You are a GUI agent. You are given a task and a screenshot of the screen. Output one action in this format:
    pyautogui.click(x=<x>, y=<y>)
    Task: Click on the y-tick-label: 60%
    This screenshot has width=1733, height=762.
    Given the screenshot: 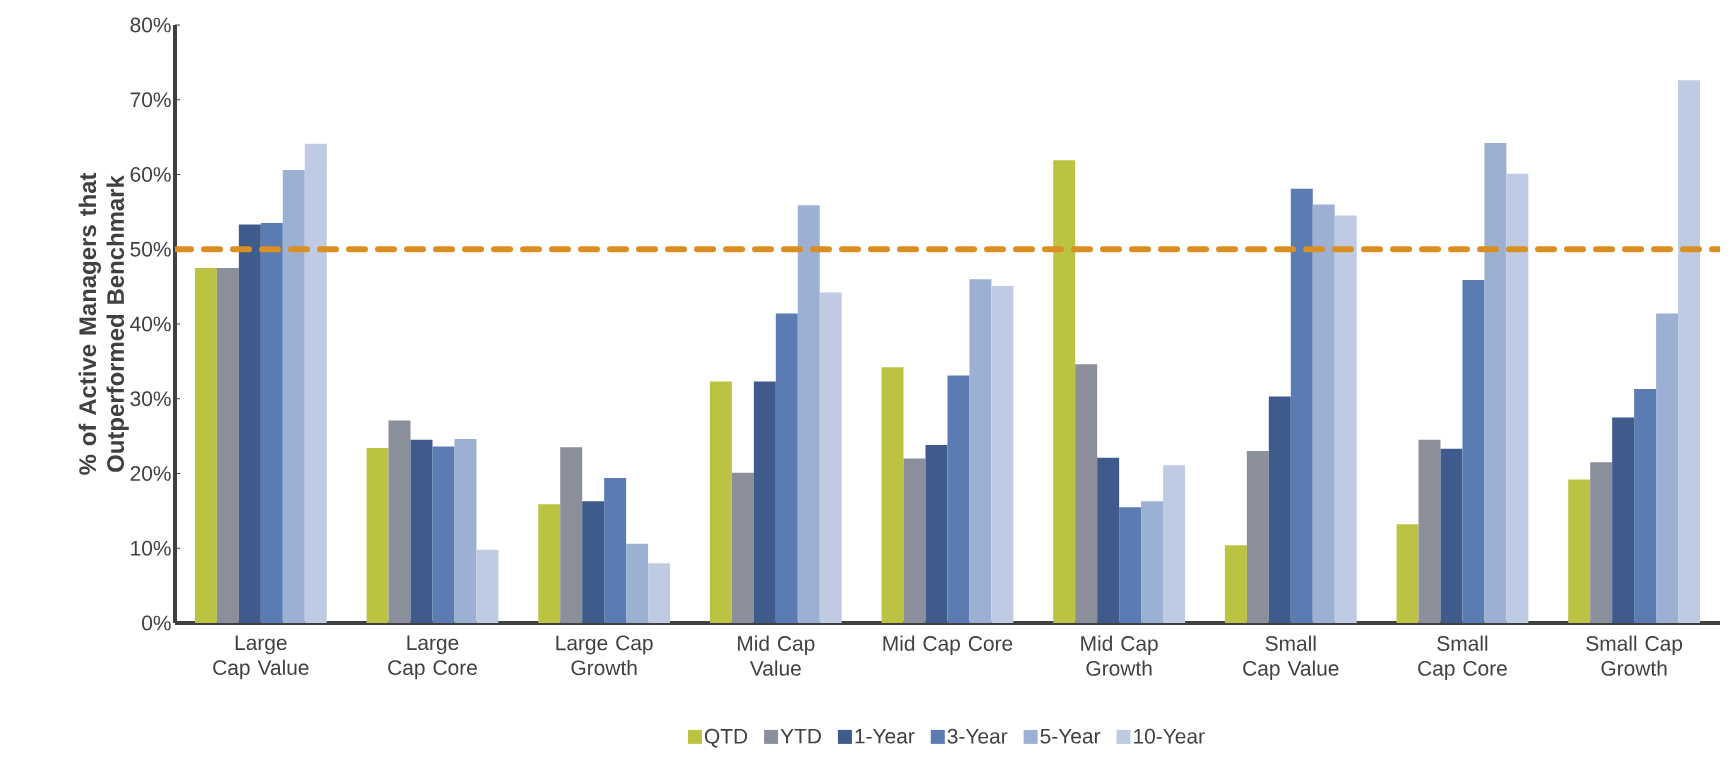 What is the action you would take?
    pyautogui.click(x=150, y=174)
    